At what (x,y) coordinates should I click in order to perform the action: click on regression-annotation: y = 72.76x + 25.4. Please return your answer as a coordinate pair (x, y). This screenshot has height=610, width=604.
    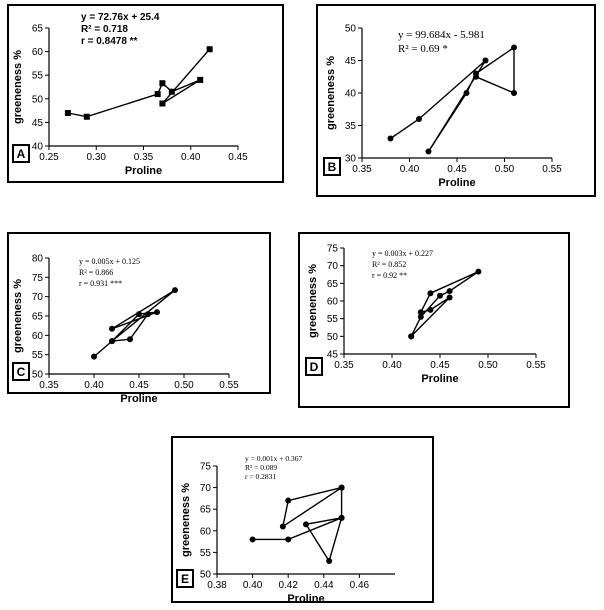
    Looking at the image, I should click on (120, 17).